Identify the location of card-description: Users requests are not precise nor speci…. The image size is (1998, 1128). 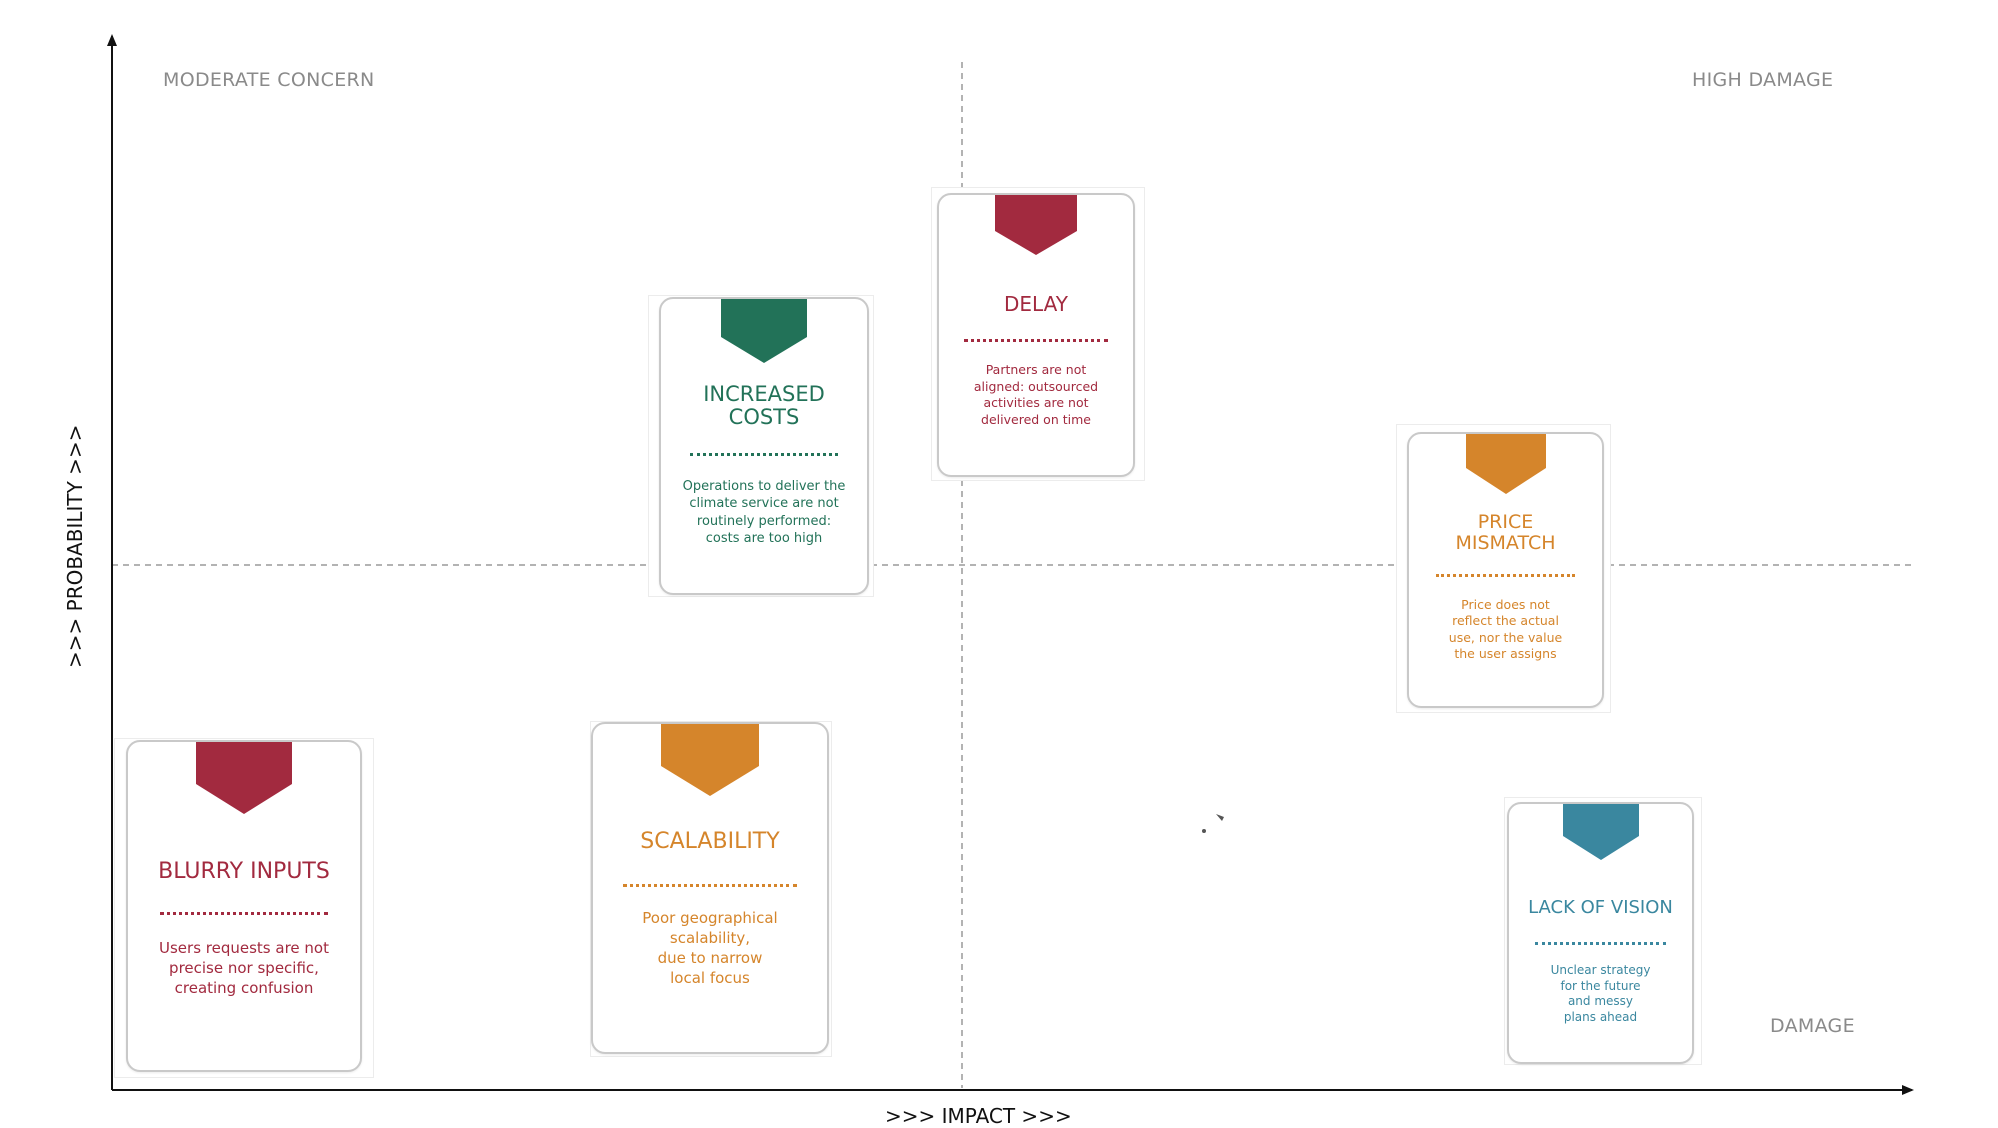
(244, 968).